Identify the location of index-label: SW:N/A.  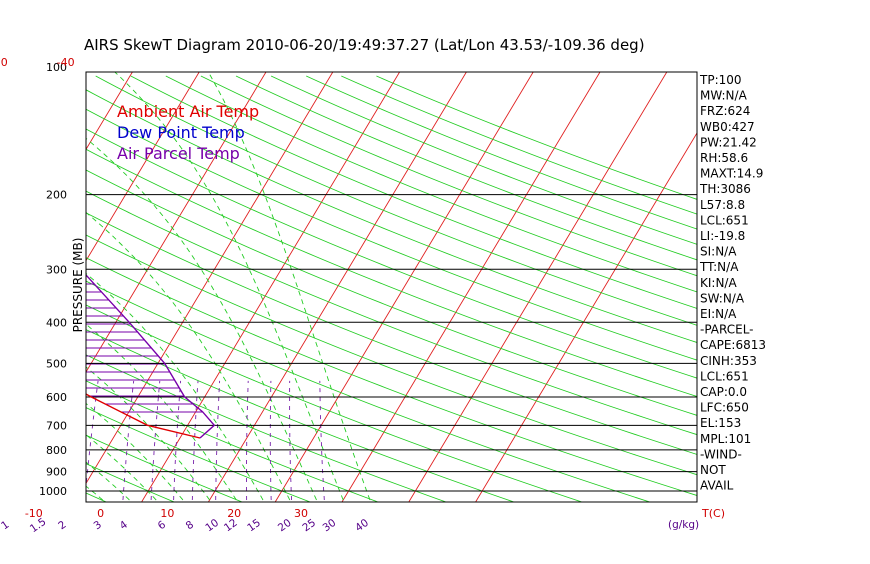
(722, 298).